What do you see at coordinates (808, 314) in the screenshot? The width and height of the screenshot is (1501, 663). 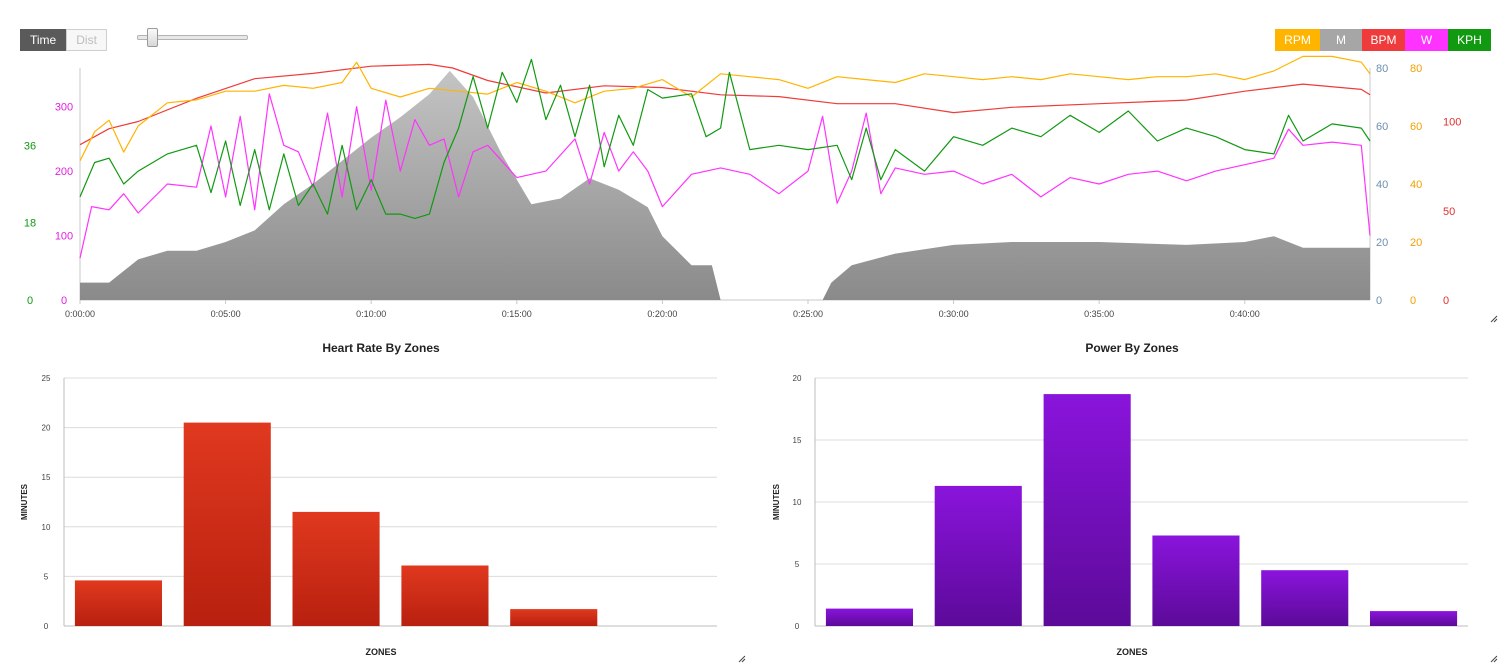 I see `main-chart-x-tick-label: 0:25:00` at bounding box center [808, 314].